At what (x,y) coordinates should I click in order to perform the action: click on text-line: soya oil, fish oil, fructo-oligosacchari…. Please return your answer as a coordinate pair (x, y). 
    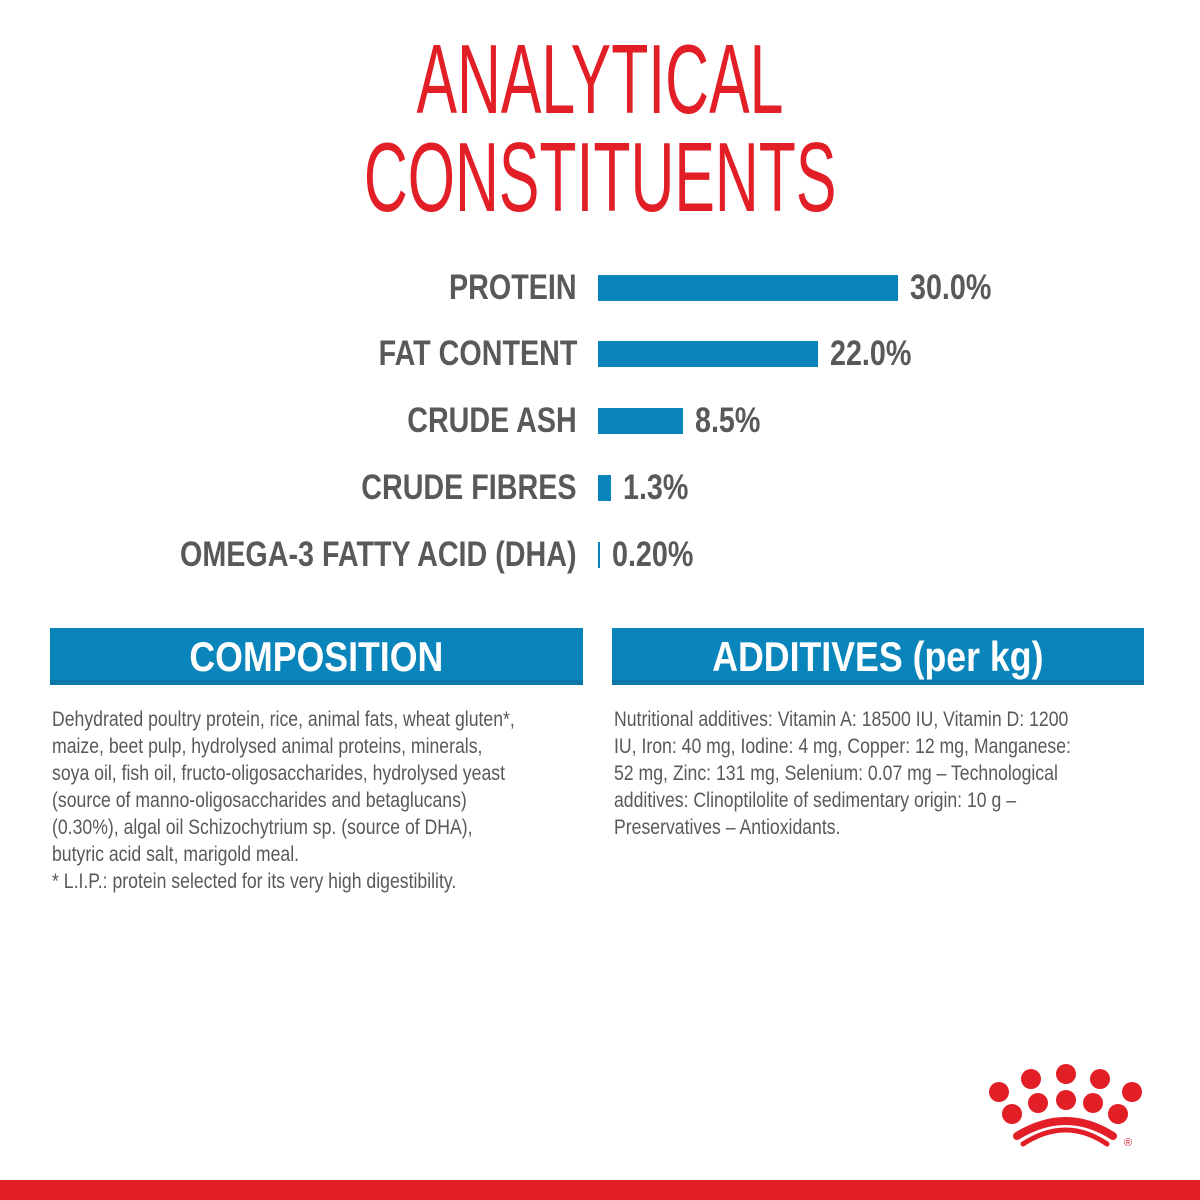
    Looking at the image, I should click on (278, 773).